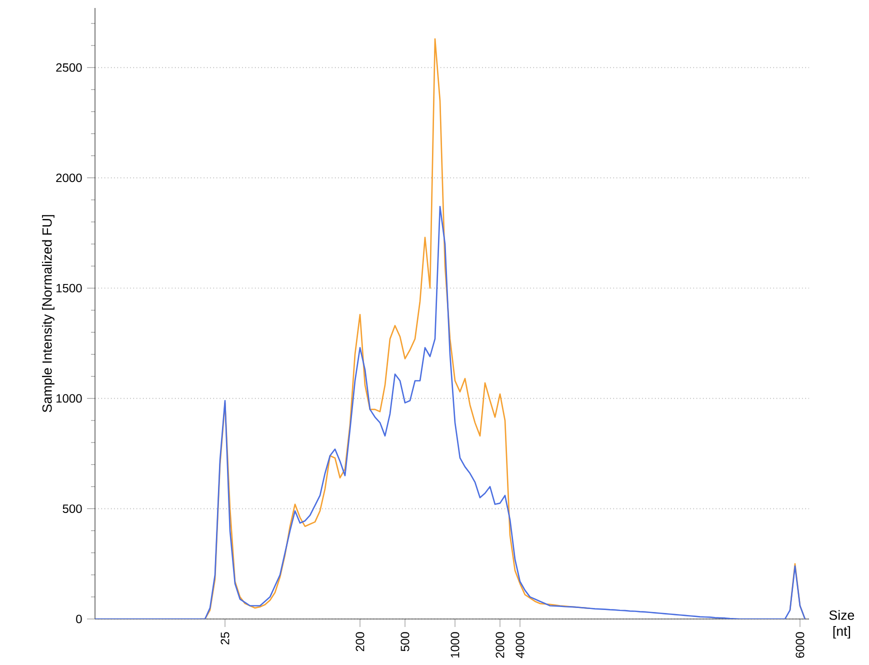 Image resolution: width=869 pixels, height=665 pixels. What do you see at coordinates (405, 642) in the screenshot?
I see `x-tick-label: 500` at bounding box center [405, 642].